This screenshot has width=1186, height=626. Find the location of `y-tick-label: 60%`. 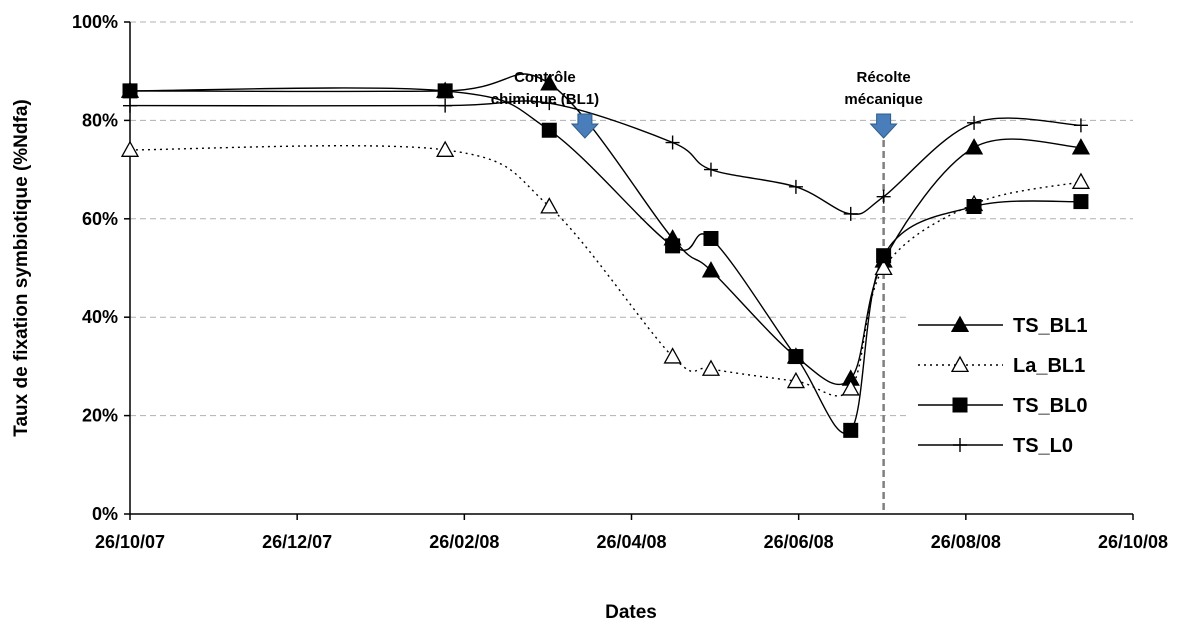

y-tick-label: 60% is located at coordinates (100, 219).